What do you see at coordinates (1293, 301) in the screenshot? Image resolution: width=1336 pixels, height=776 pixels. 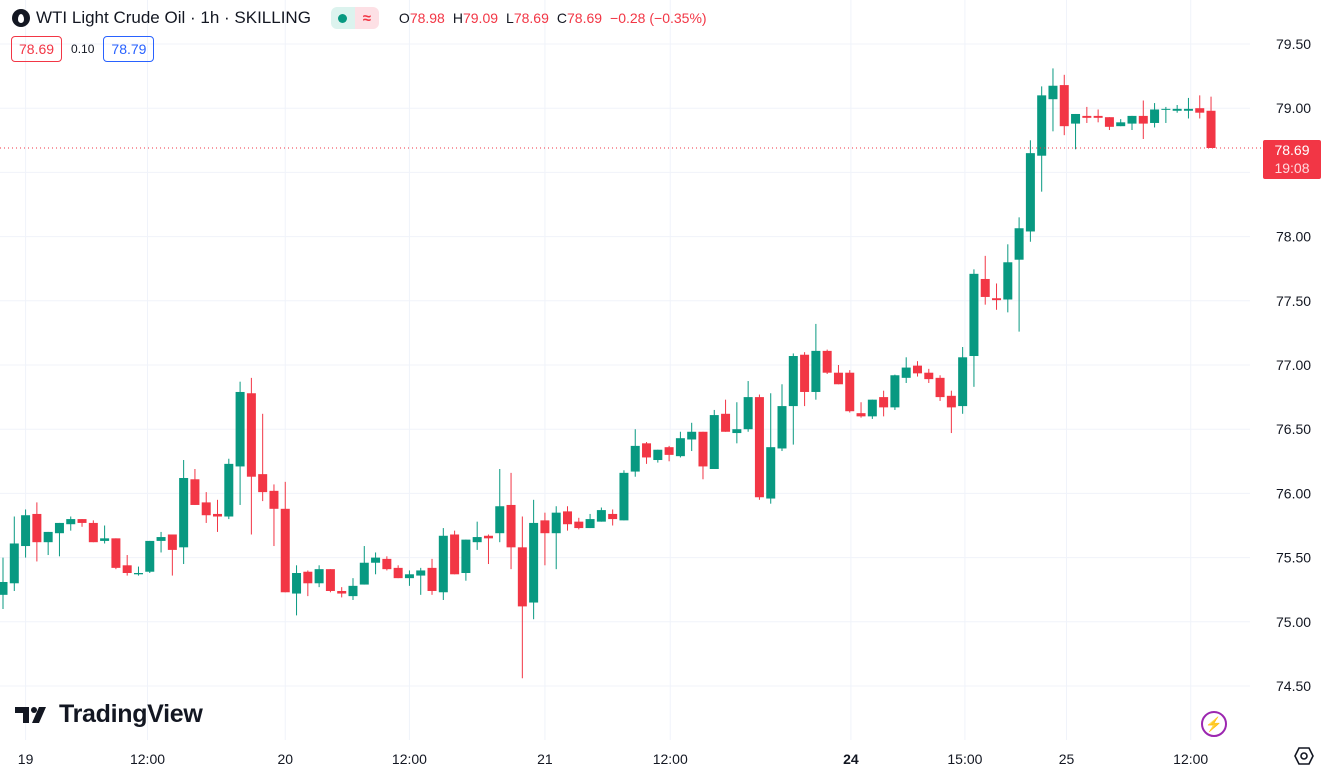 I see `y-tick-label: 77.50` at bounding box center [1293, 301].